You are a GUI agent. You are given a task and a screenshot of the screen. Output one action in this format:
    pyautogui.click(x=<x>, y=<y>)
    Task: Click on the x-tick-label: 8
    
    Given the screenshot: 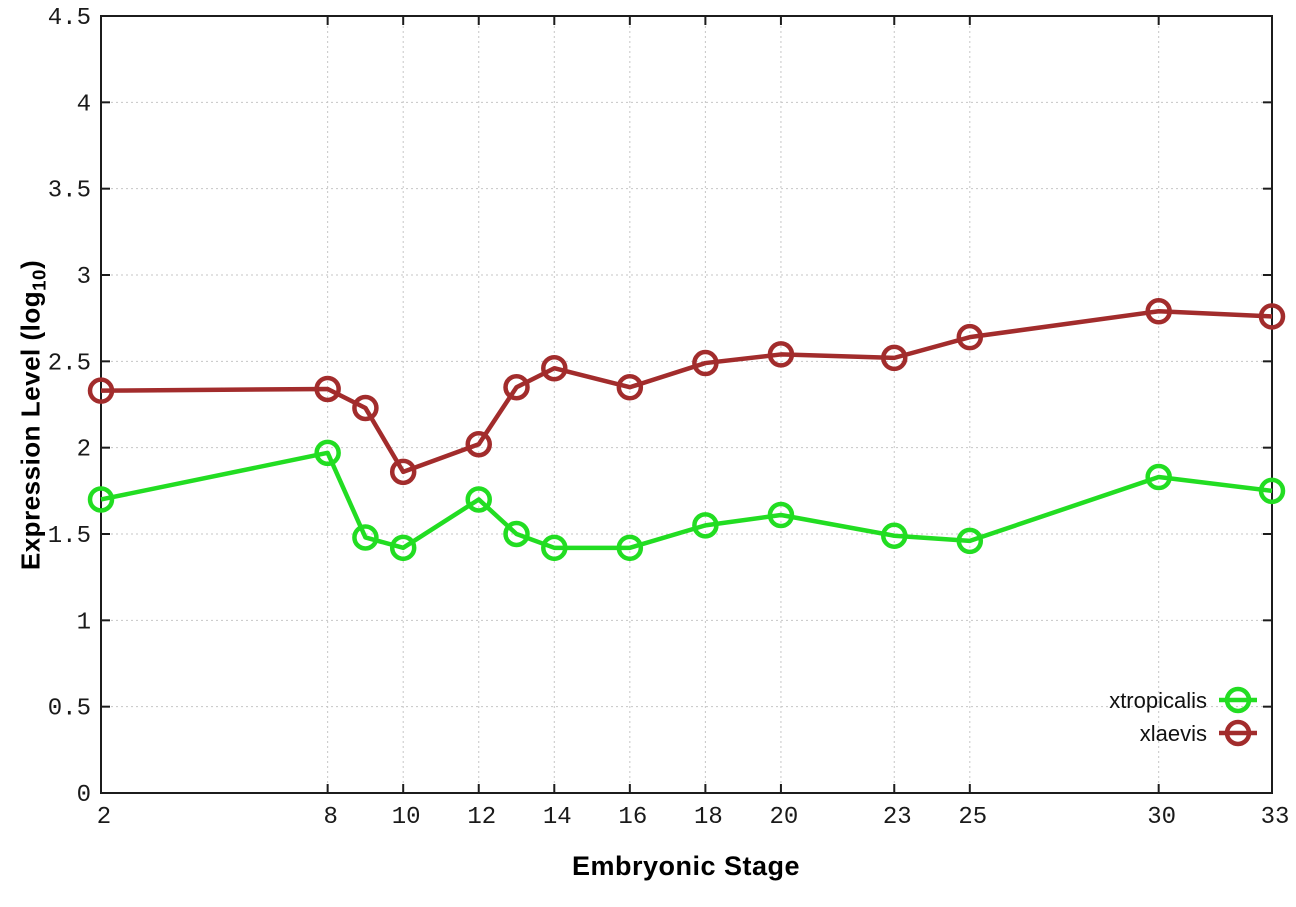 What is the action you would take?
    pyautogui.click(x=330, y=817)
    